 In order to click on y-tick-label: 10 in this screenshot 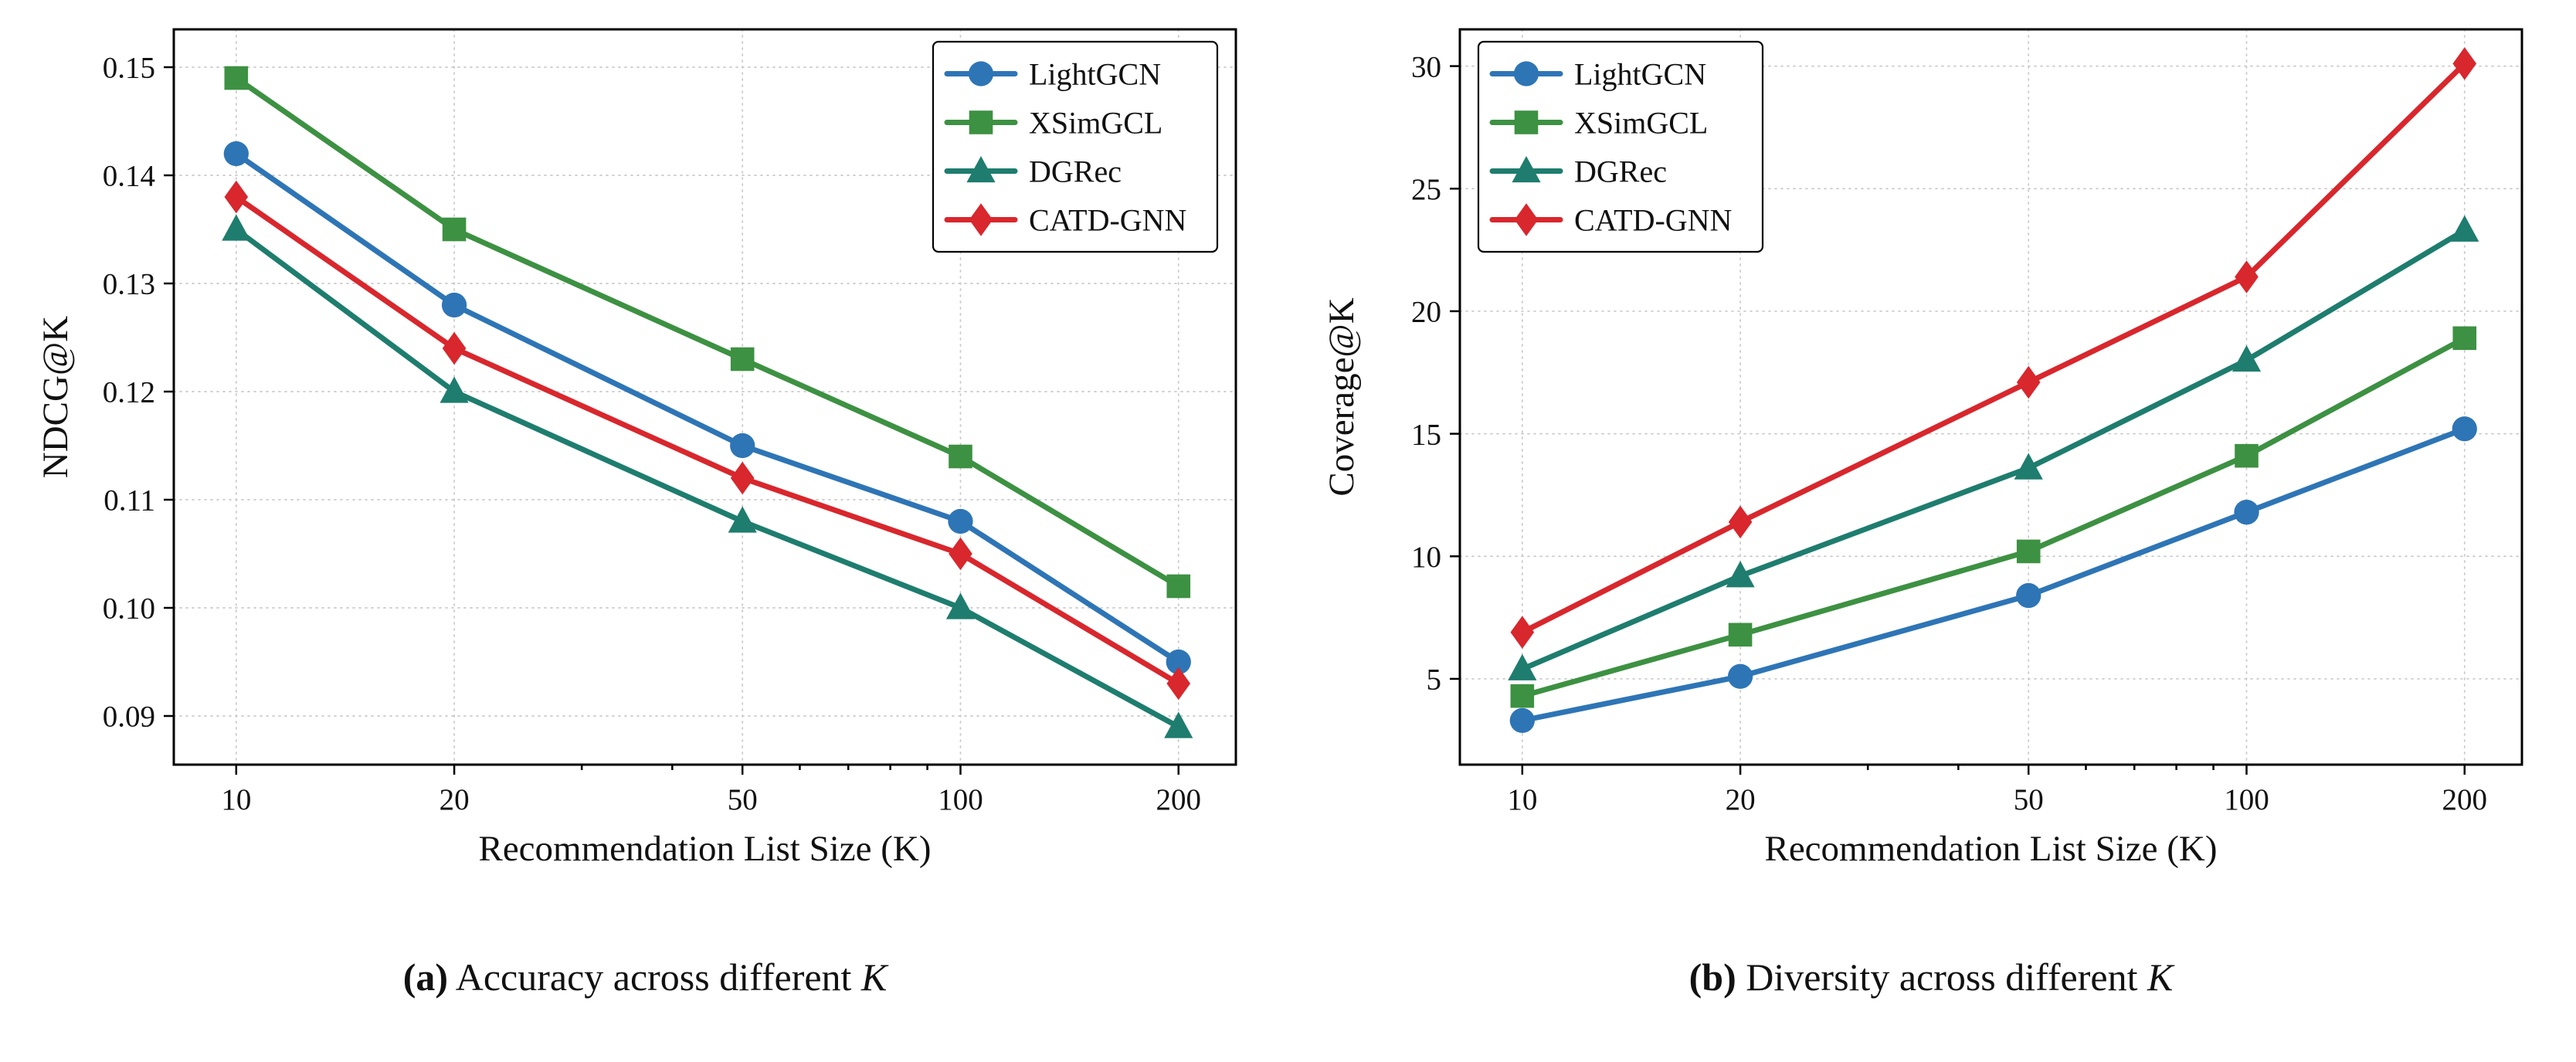, I will do `click(1426, 558)`.